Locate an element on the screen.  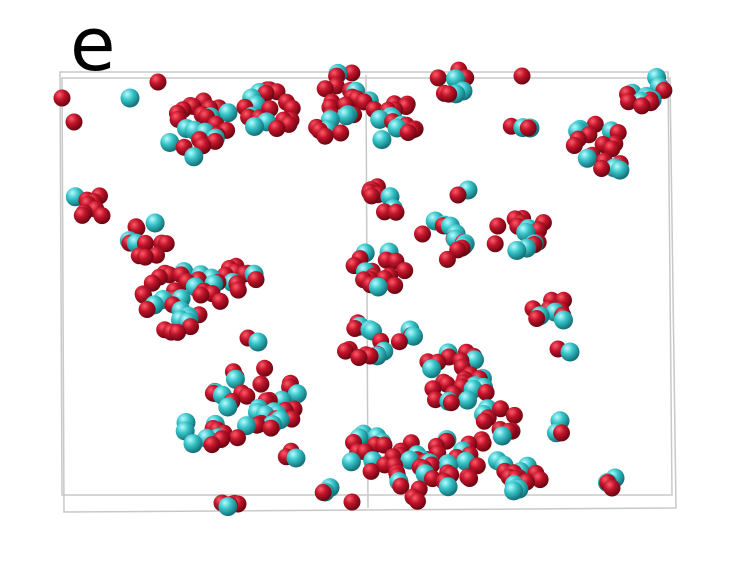
panel-label: e is located at coordinates (93, 45).